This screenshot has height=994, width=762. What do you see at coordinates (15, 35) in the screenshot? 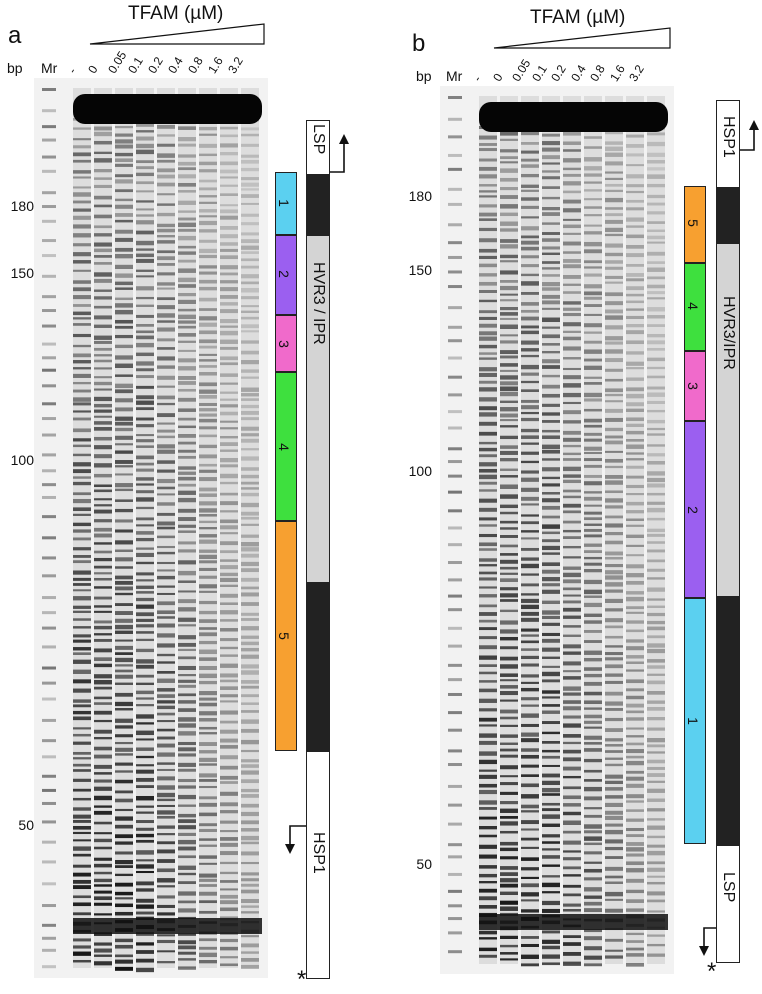
I see `panel-letter: a` at bounding box center [15, 35].